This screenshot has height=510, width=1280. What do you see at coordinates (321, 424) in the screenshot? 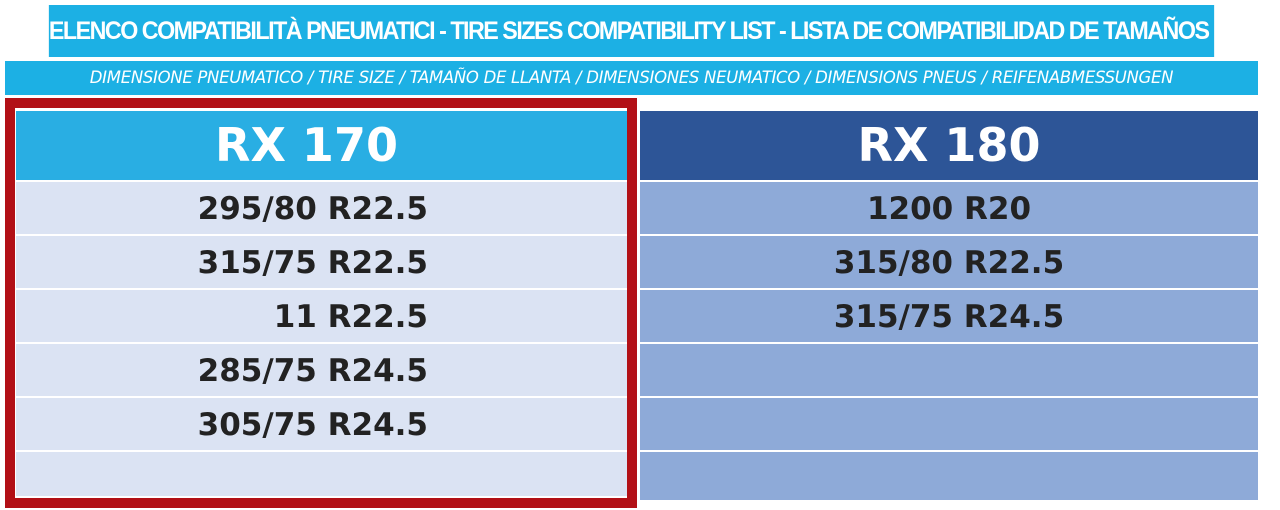
I see `table-row: 305/75 R24.5` at bounding box center [321, 424].